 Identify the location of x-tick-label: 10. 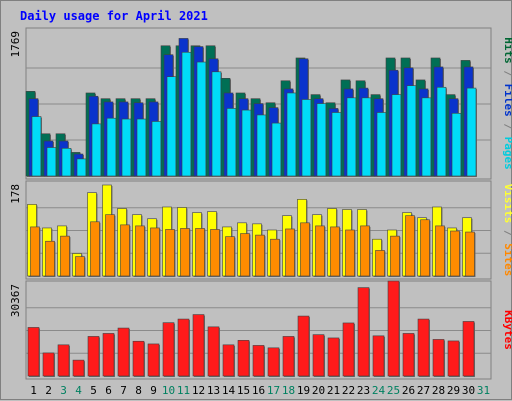
(168, 390).